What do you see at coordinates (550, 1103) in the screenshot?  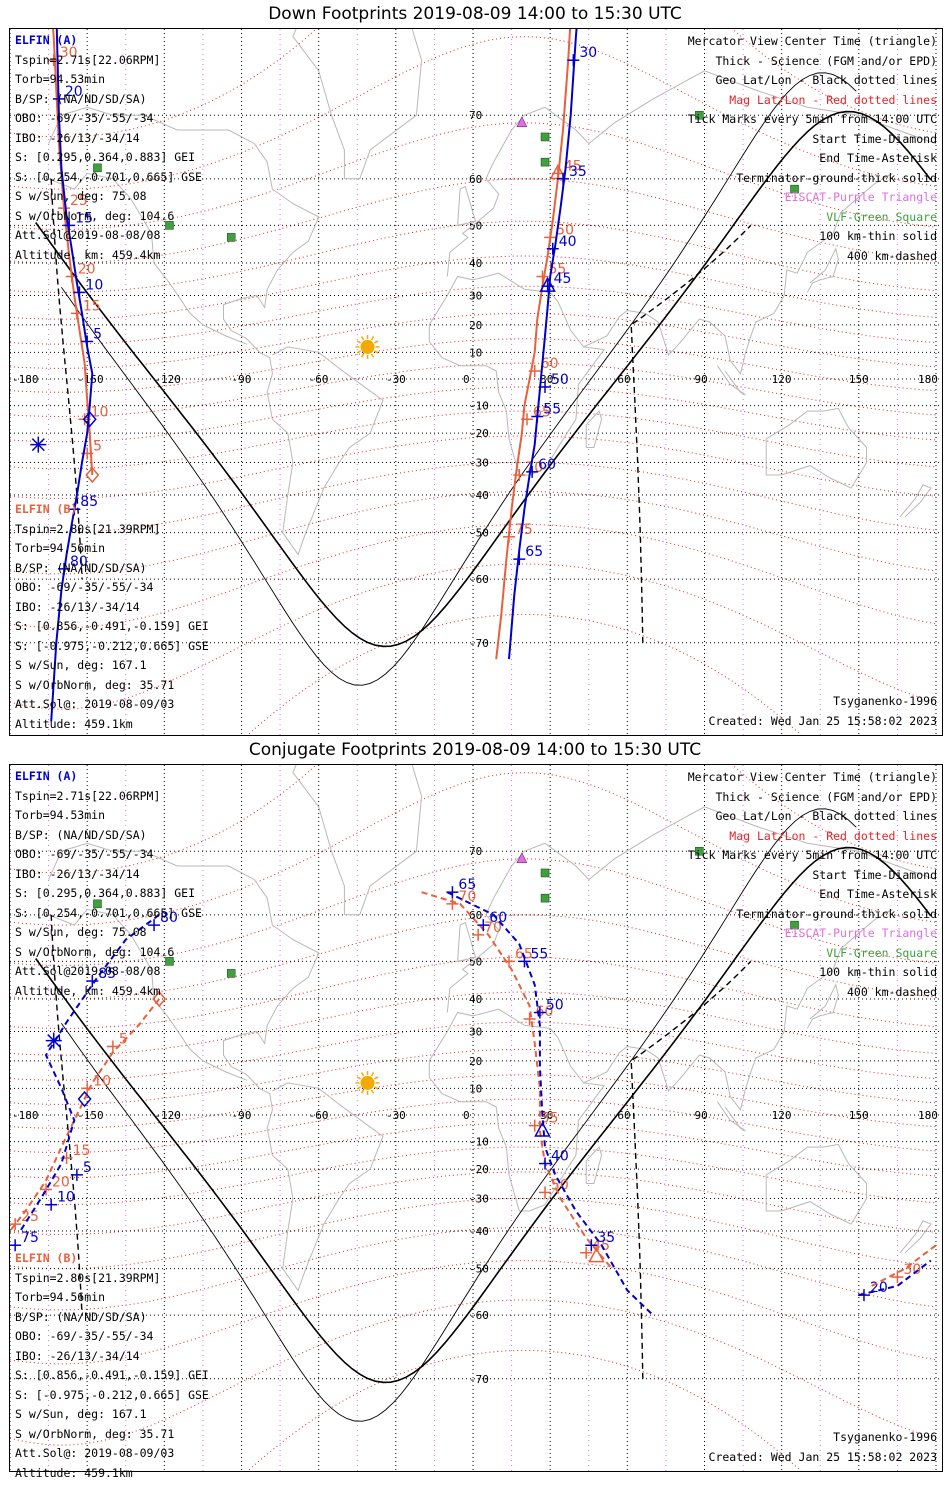 I see `elfin-a-track-2-line` at bounding box center [550, 1103].